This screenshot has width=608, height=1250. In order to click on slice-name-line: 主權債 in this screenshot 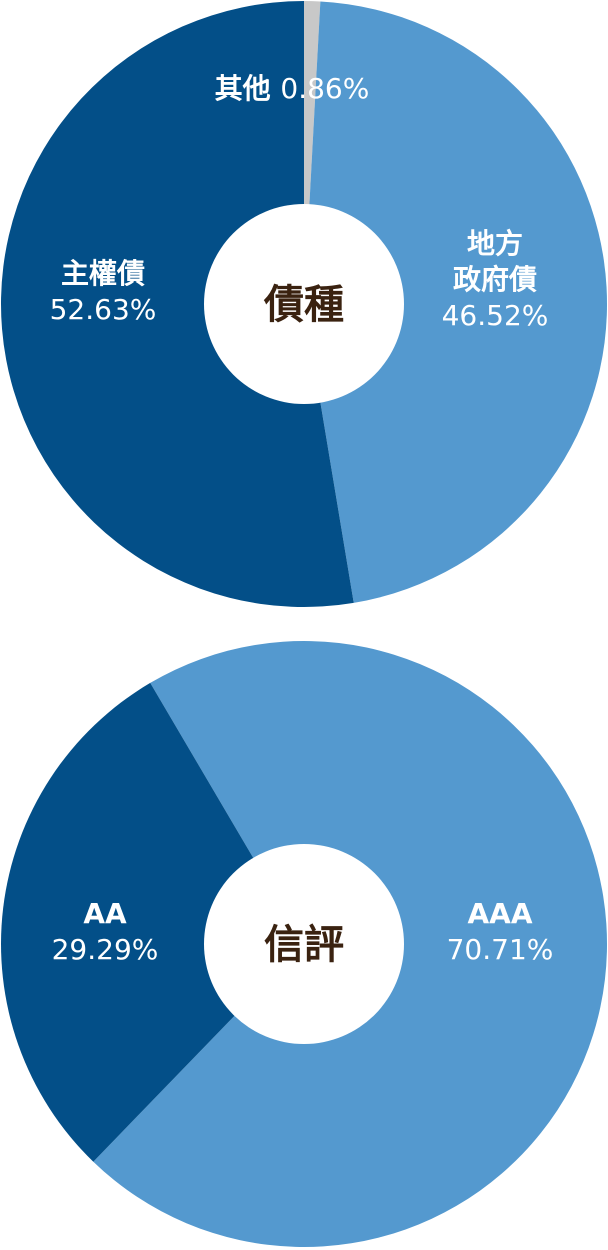, I will do `click(103, 273)`.